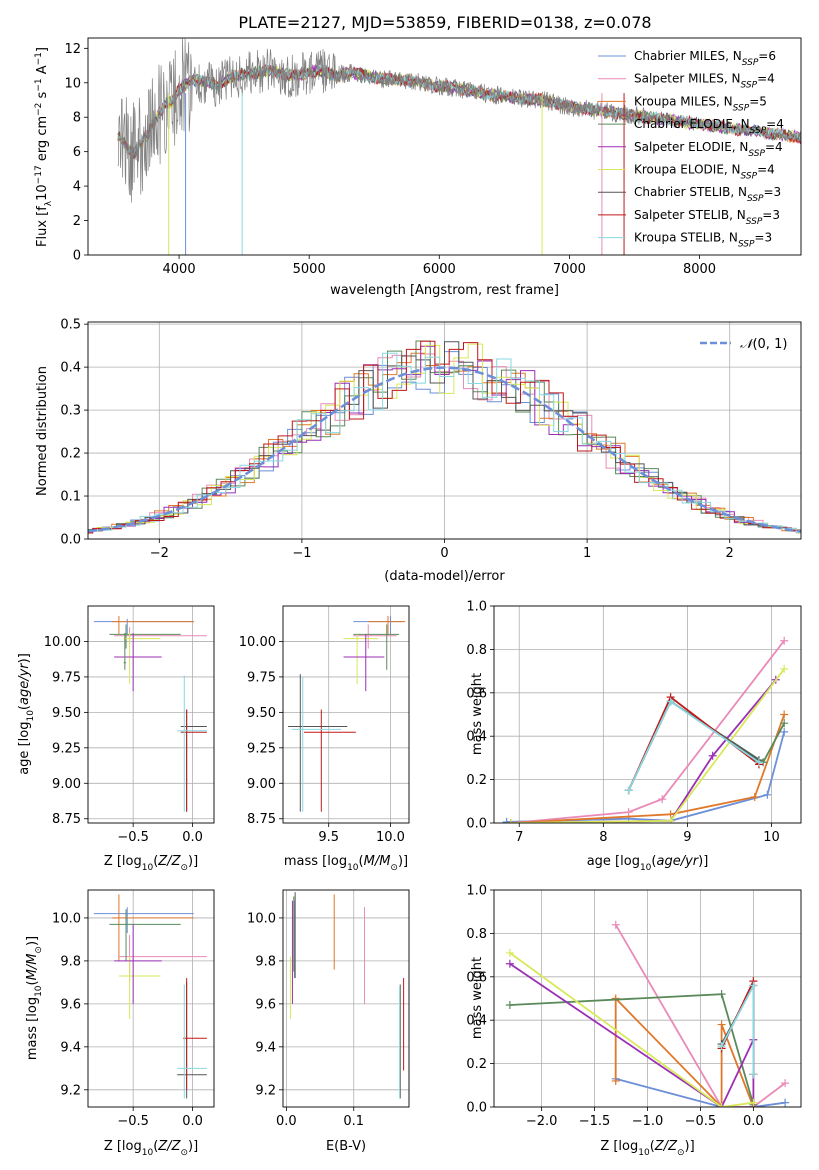  I want to click on y-axis-label: age [log10(age/yr)], so click(26, 714).